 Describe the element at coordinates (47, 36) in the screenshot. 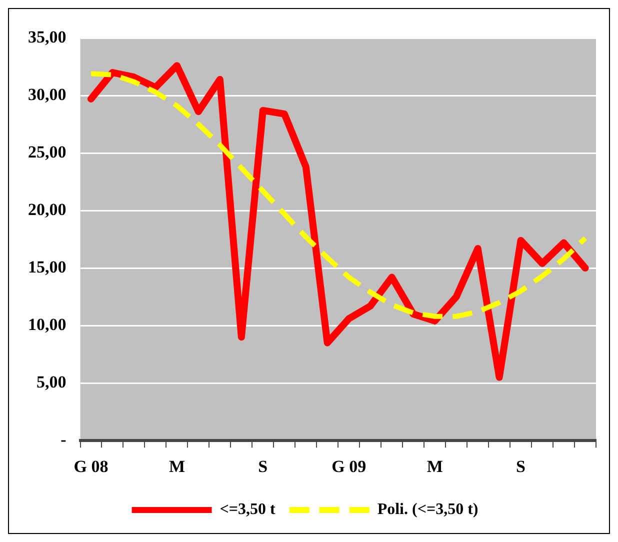

I see `y-tick-label: 35,00` at that location.